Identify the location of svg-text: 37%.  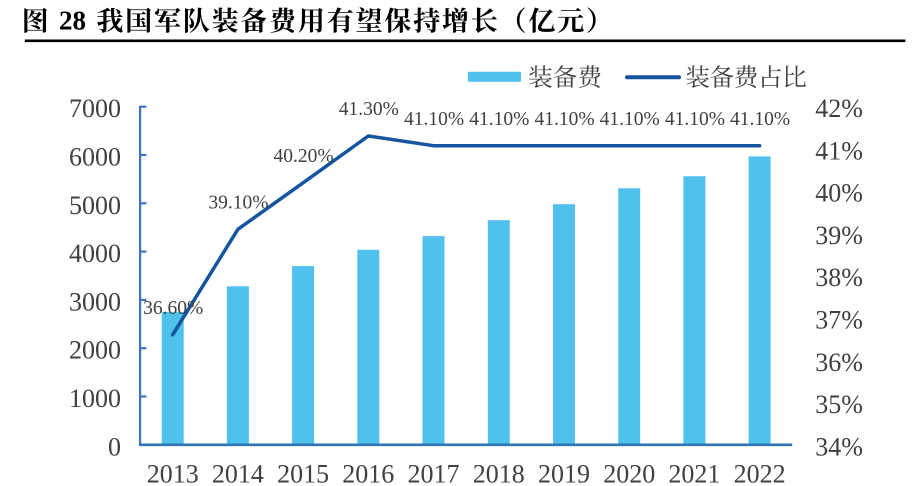
(839, 320).